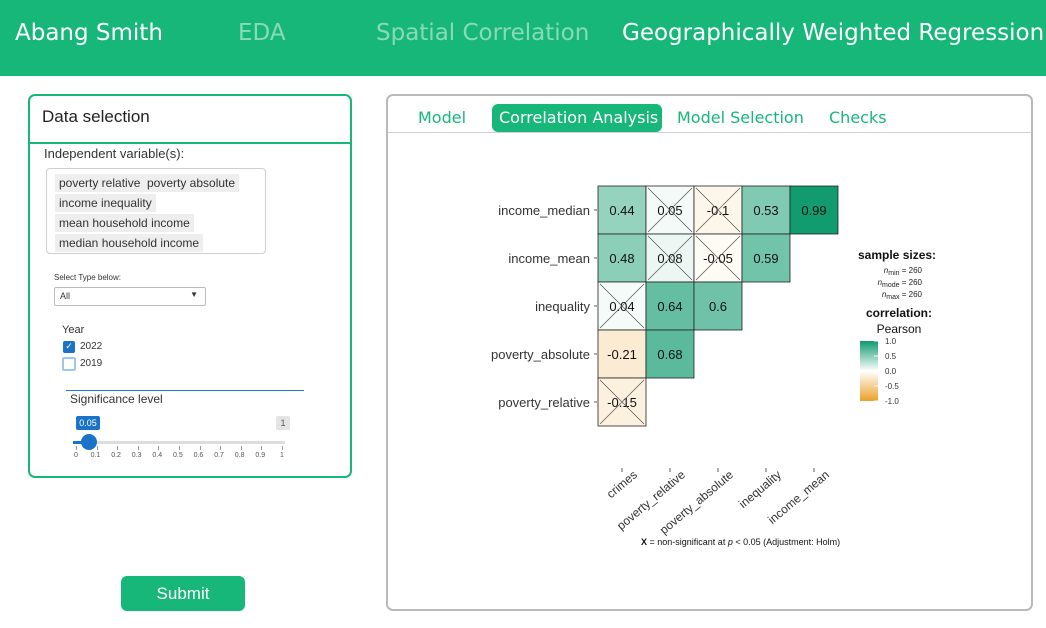 This screenshot has width=1046, height=628. What do you see at coordinates (179, 442) in the screenshot?
I see `slider-track` at bounding box center [179, 442].